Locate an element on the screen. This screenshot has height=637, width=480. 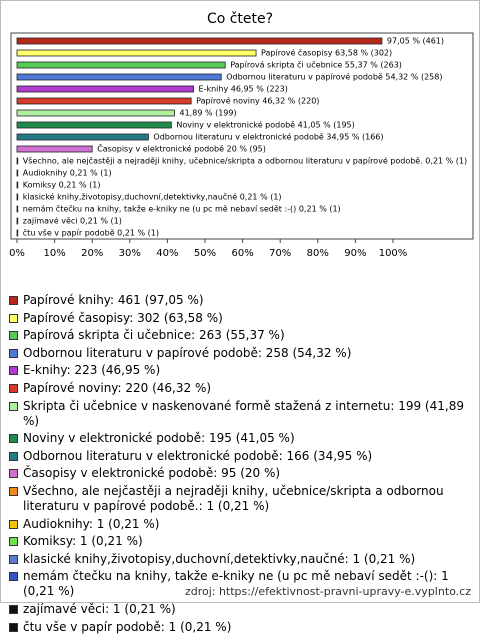
legend-label: zajímavé věci: 1 (0,21 %) is located at coordinates (99, 608).